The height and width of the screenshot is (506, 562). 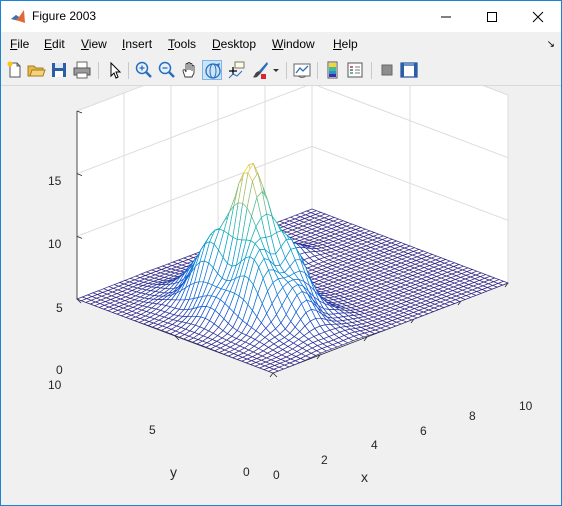 I want to click on menu-help: Help, so click(x=345, y=44).